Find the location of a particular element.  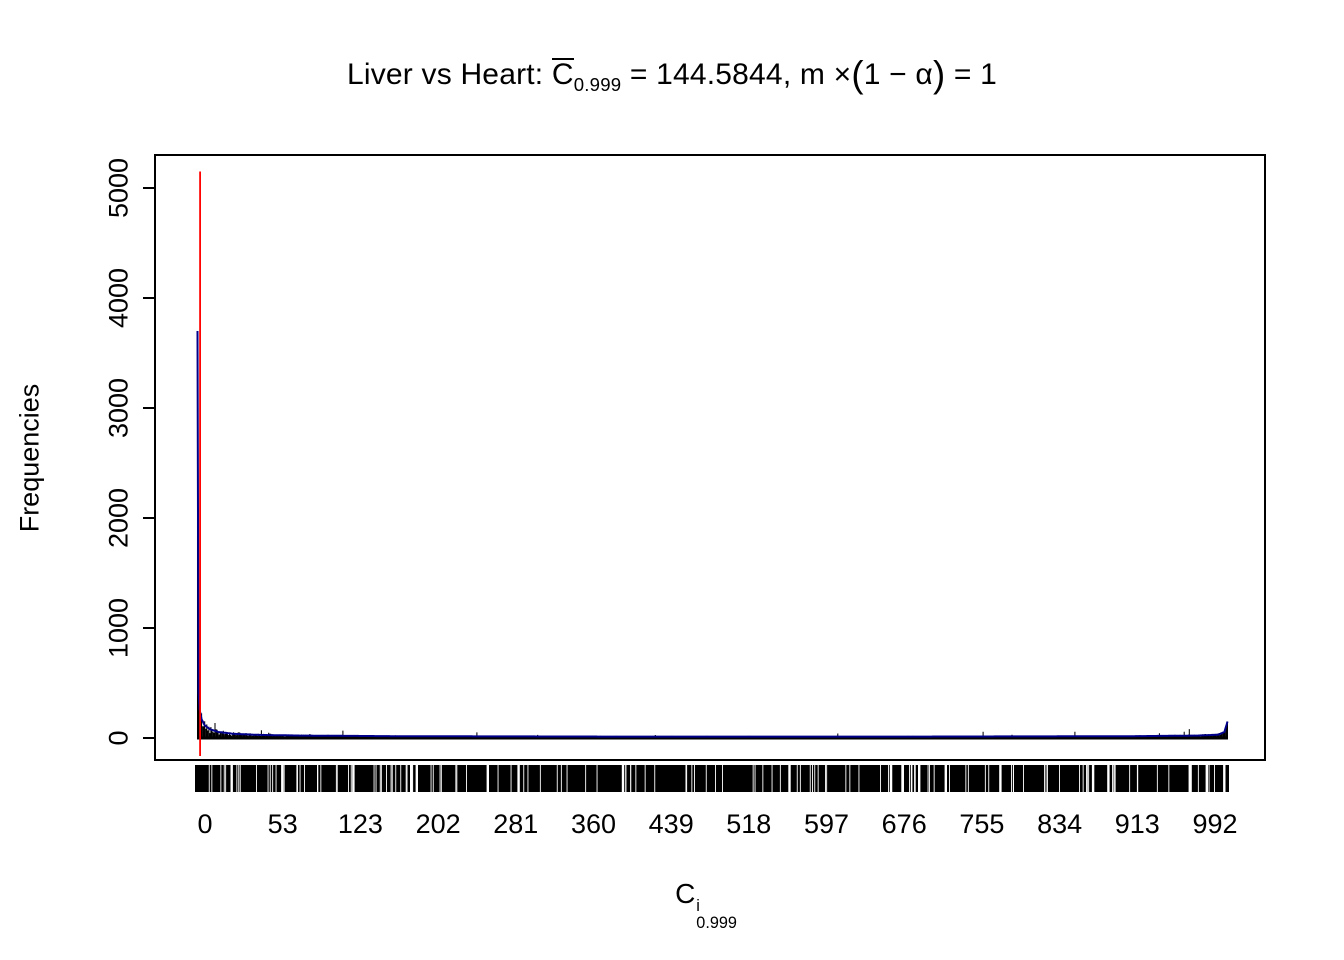

title-left-paren: ( is located at coordinates (857, 74).